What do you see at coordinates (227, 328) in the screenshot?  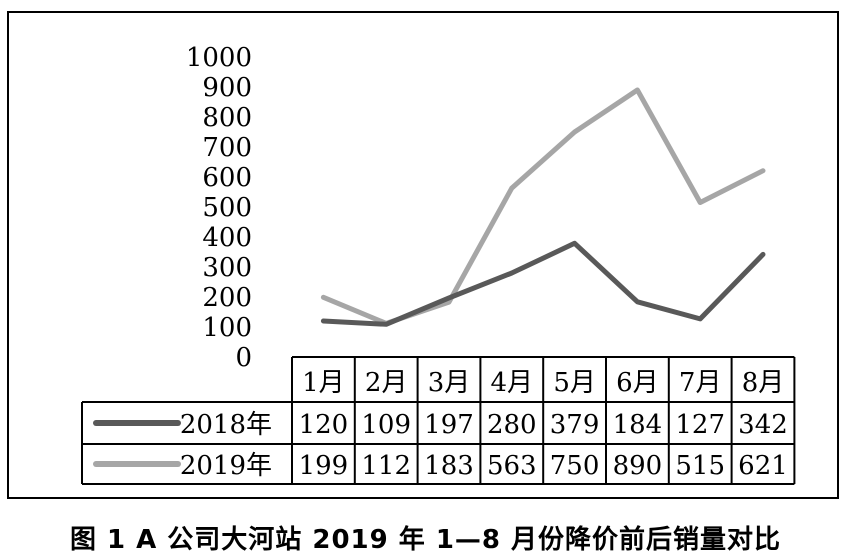 I see `y-tick-label: 100` at bounding box center [227, 328].